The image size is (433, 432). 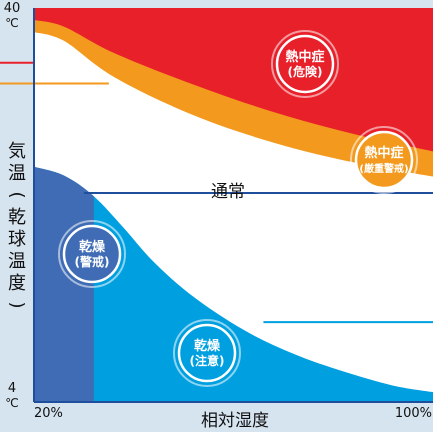 What do you see at coordinates (305, 71) in the screenshot?
I see `badge-heatstroke-danger-text: (危険)` at bounding box center [305, 71].